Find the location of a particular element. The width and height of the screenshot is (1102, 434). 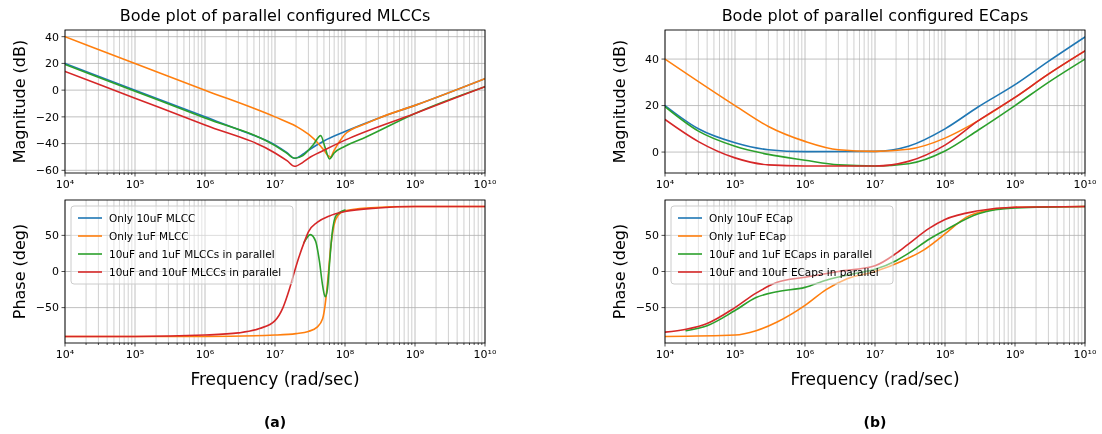

legend-label: 10uF and 10uF ECaps in parallel is located at coordinates (794, 271).